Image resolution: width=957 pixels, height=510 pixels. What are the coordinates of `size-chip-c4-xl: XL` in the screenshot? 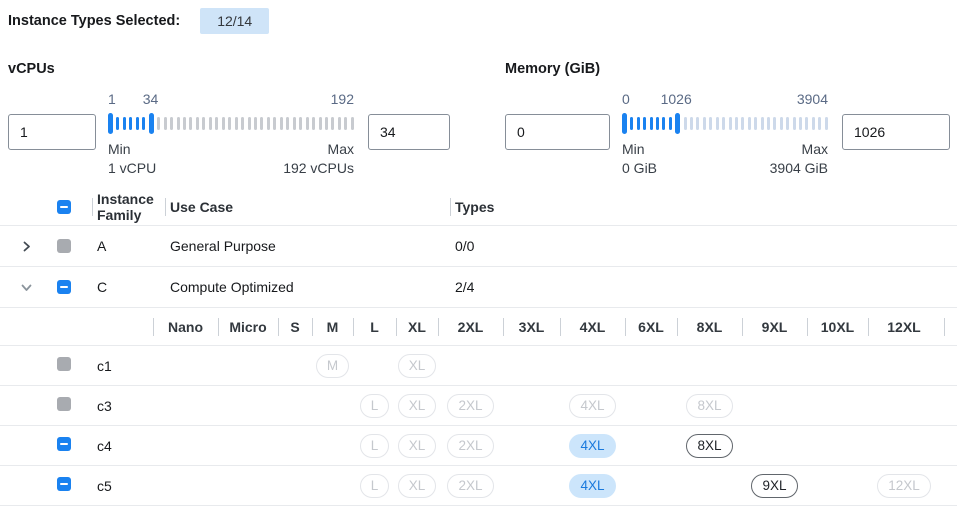 It's located at (417, 445).